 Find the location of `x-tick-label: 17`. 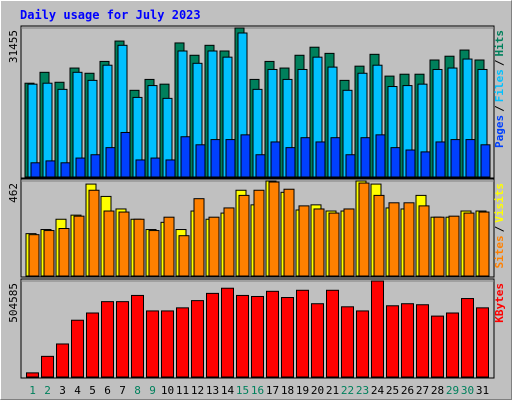

x-tick-label: 17 is located at coordinates (272, 390).